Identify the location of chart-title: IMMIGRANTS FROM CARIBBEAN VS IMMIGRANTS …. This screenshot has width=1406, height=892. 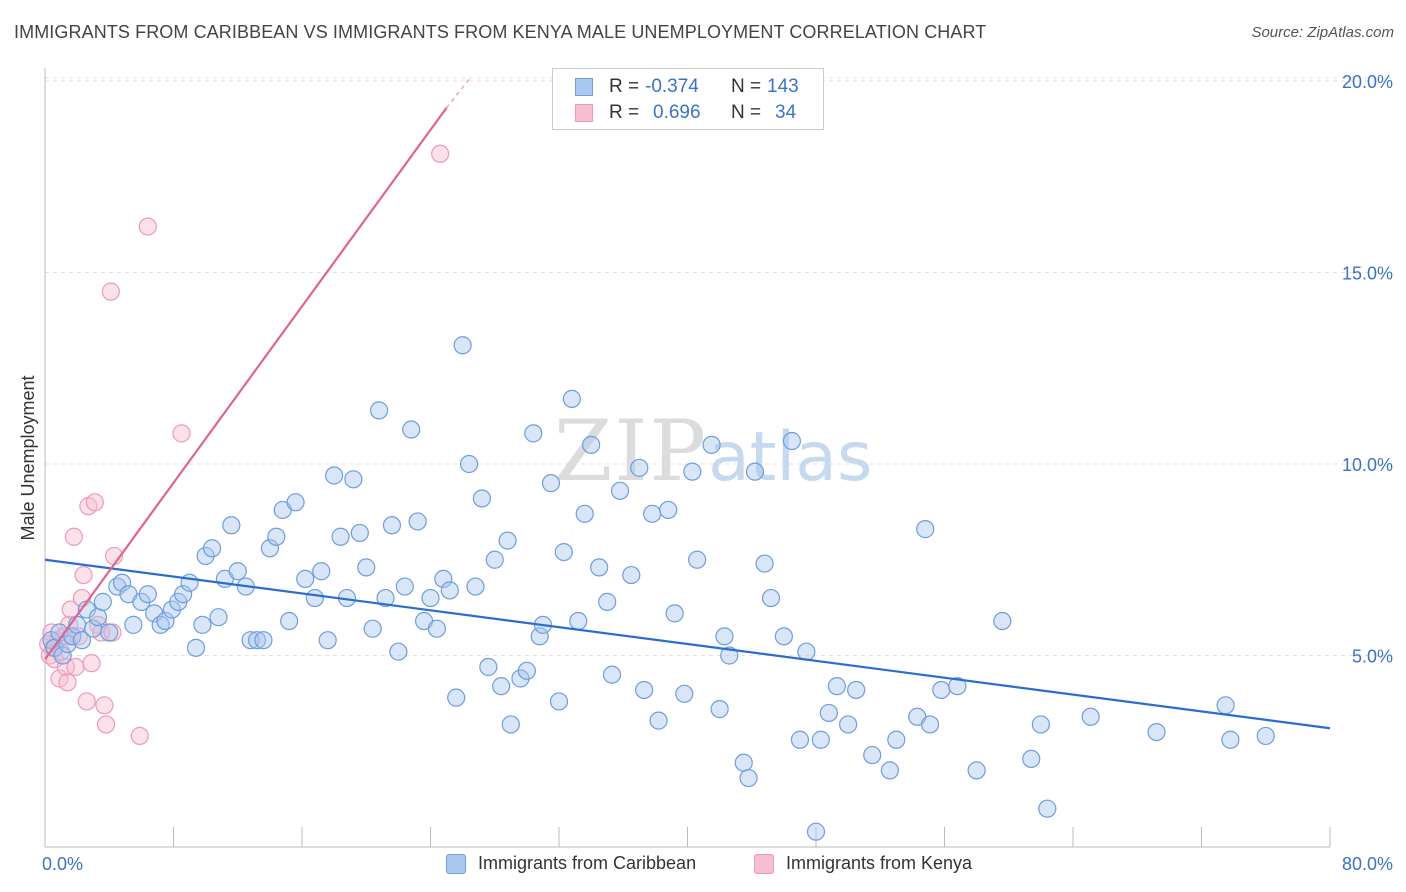
(500, 32).